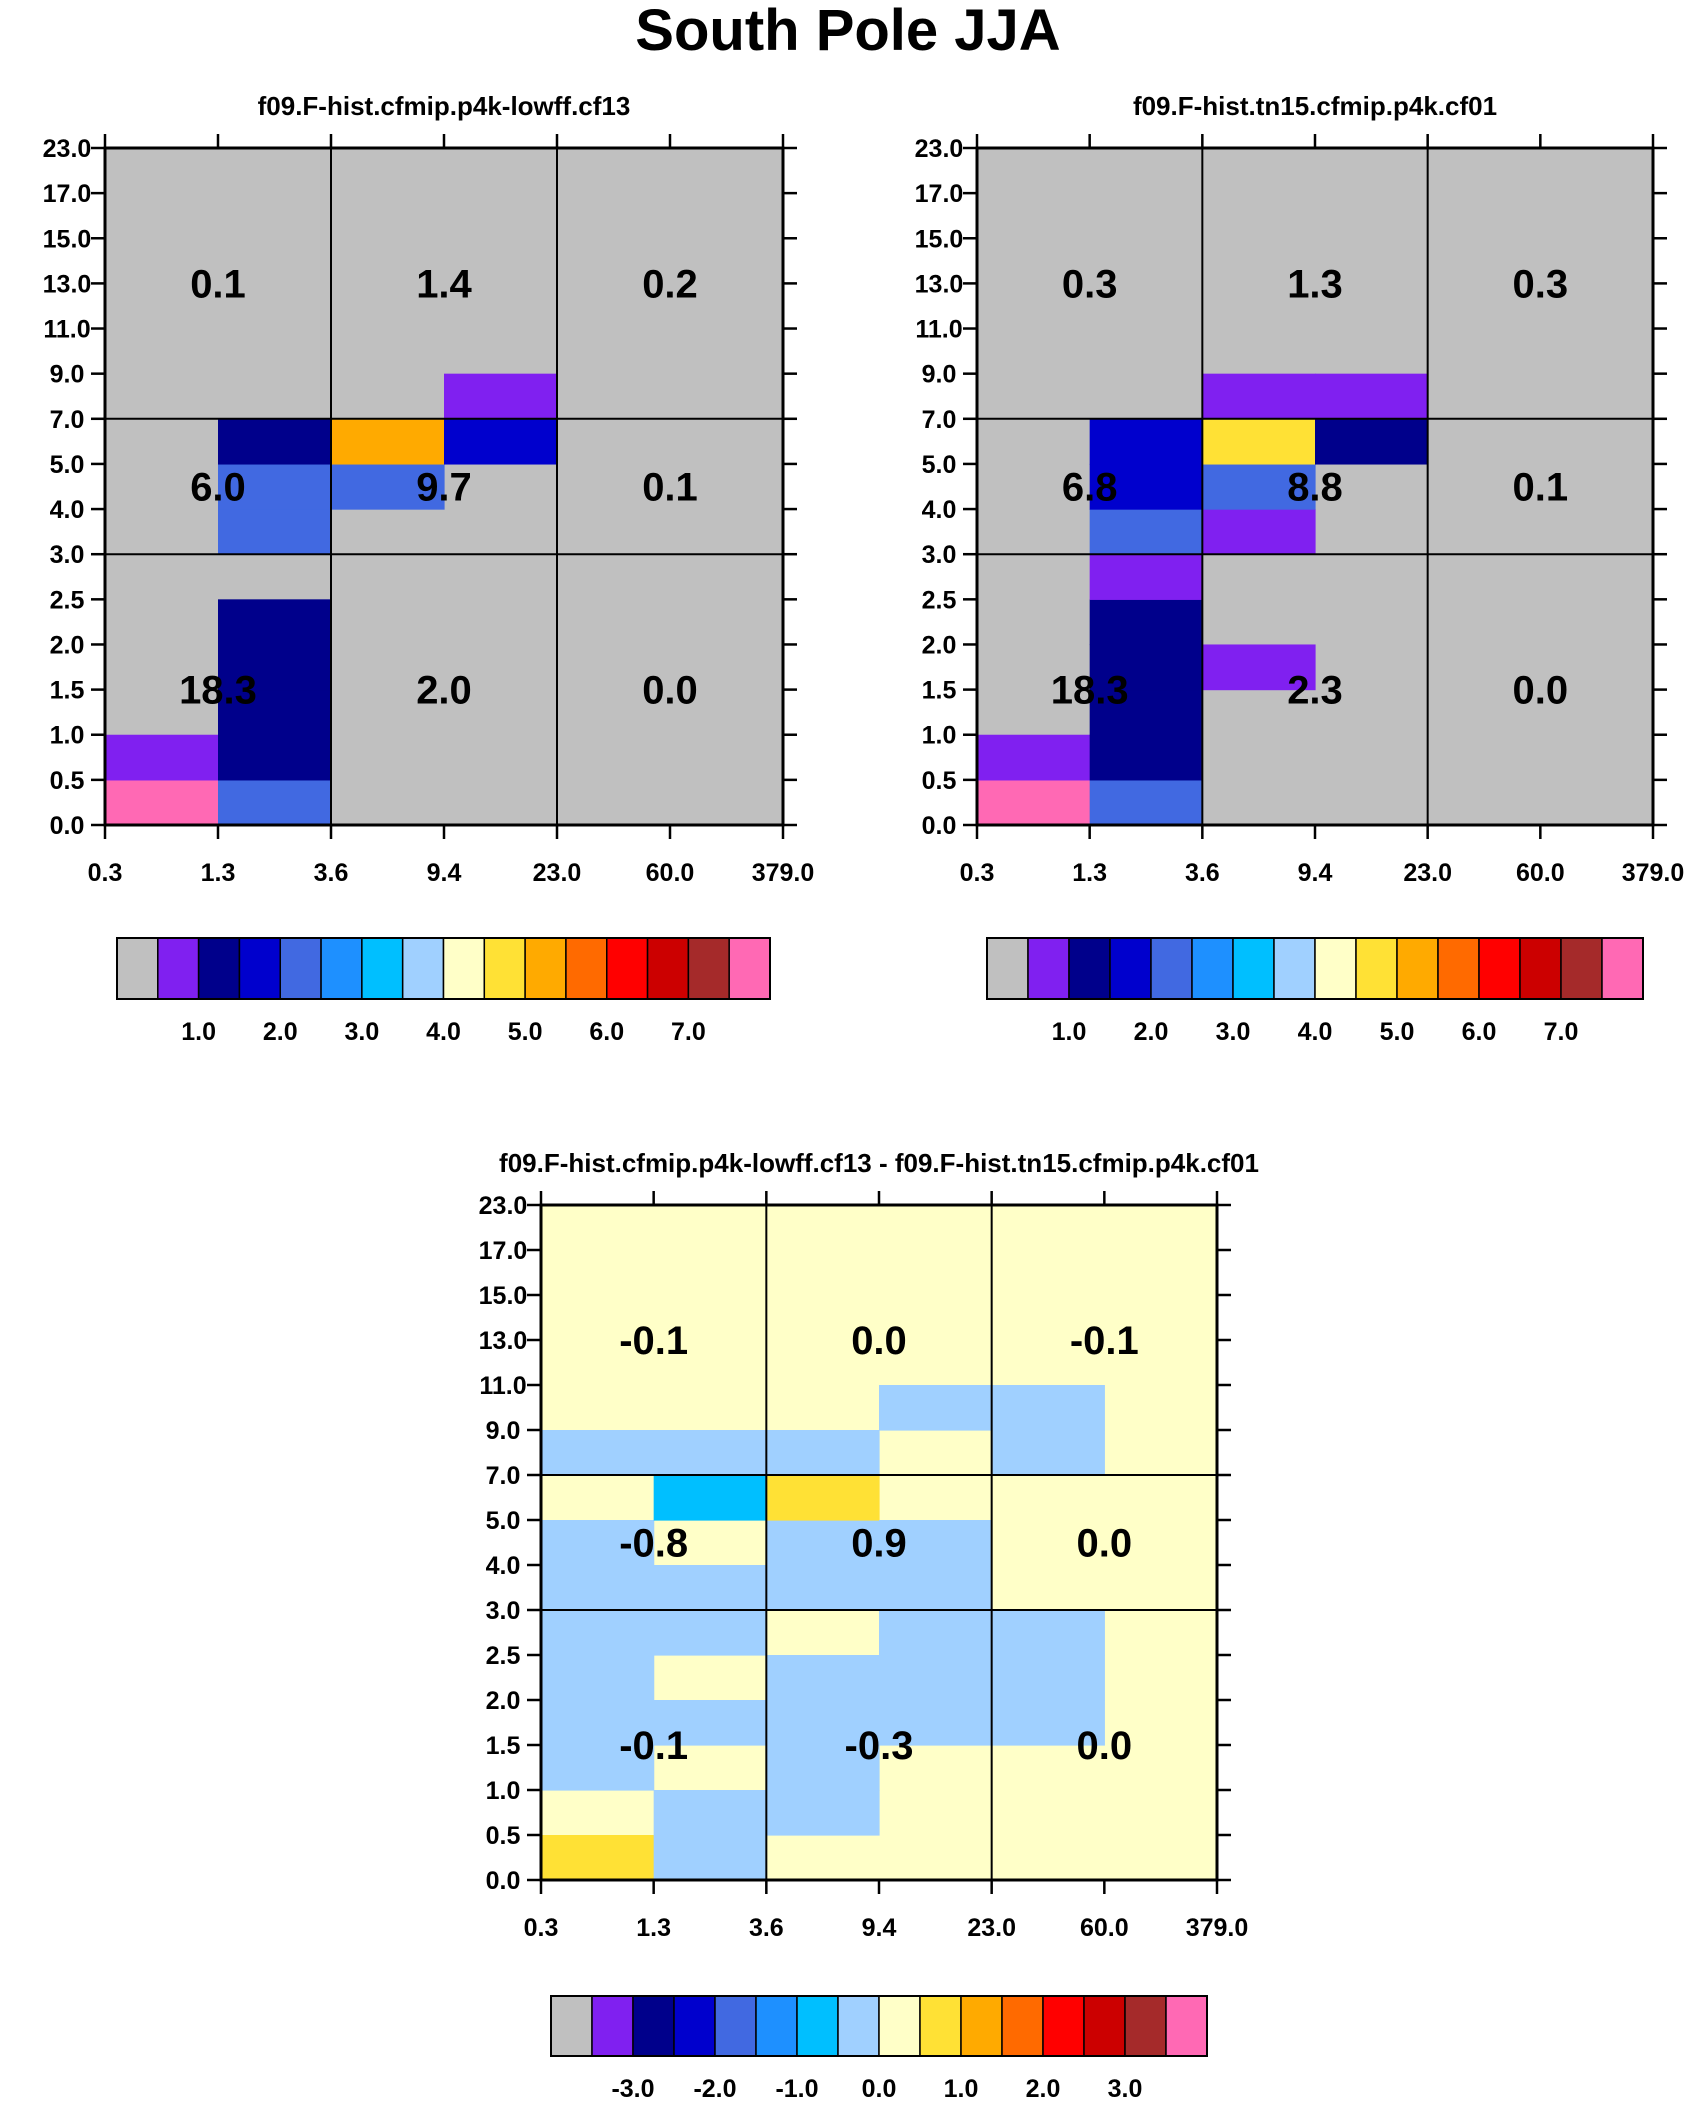  What do you see at coordinates (632, 2089) in the screenshot?
I see `colorbar-label: -3.0` at bounding box center [632, 2089].